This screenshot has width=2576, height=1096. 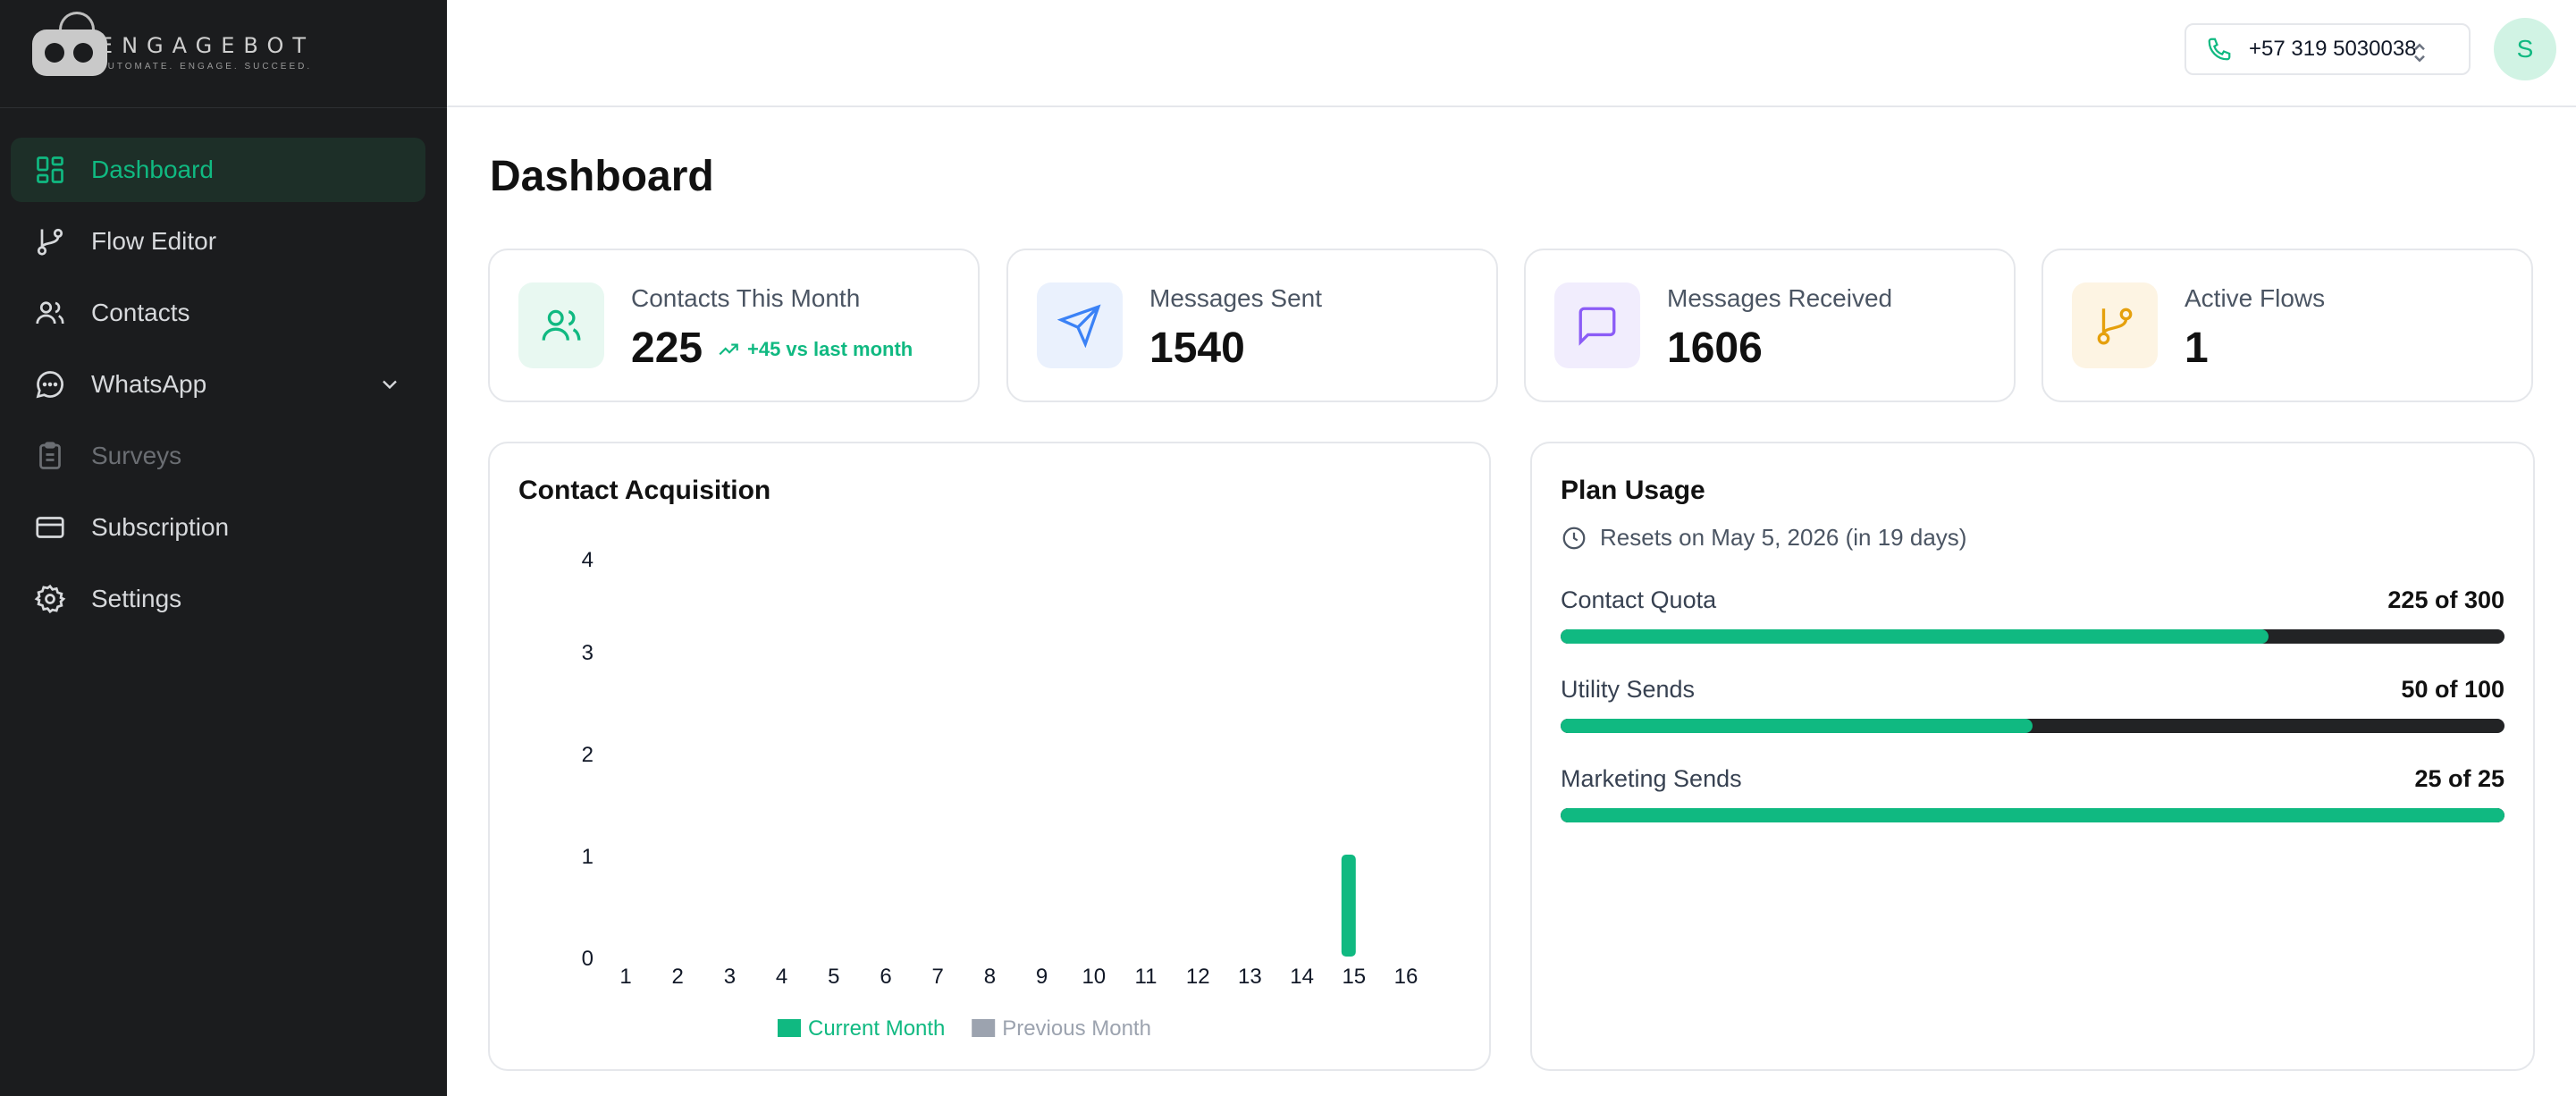 What do you see at coordinates (834, 977) in the screenshot?
I see `x-tick-label: 5` at bounding box center [834, 977].